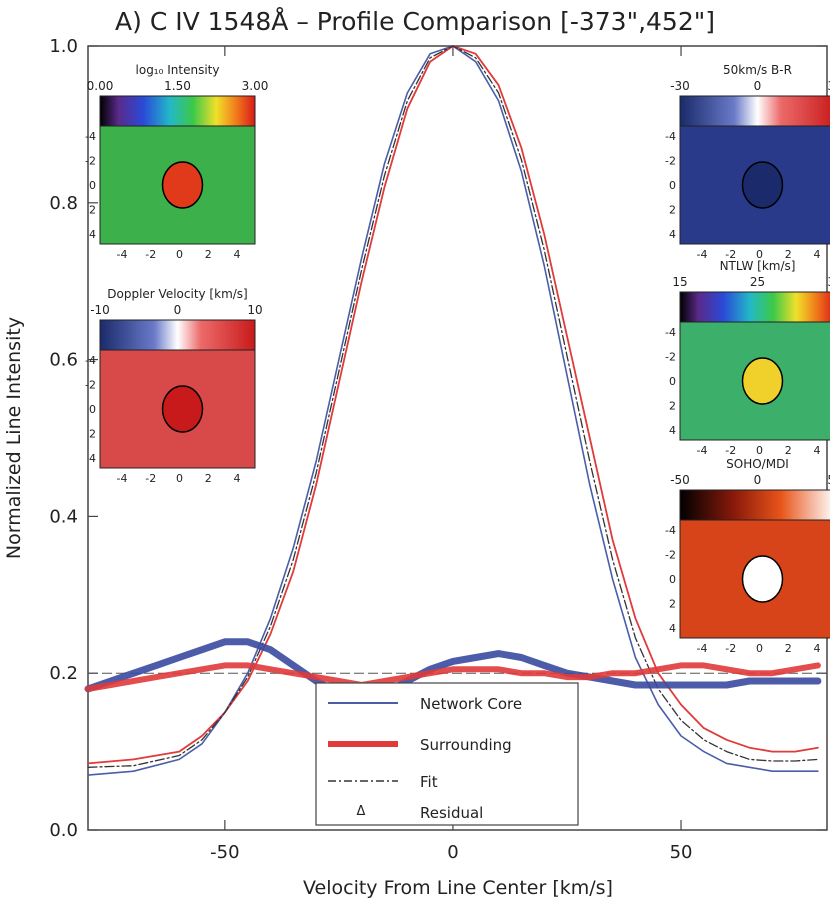 Image resolution: width=830 pixels, height=910 pixels. I want to click on inset-colorbar-tick: -10, so click(100, 310).